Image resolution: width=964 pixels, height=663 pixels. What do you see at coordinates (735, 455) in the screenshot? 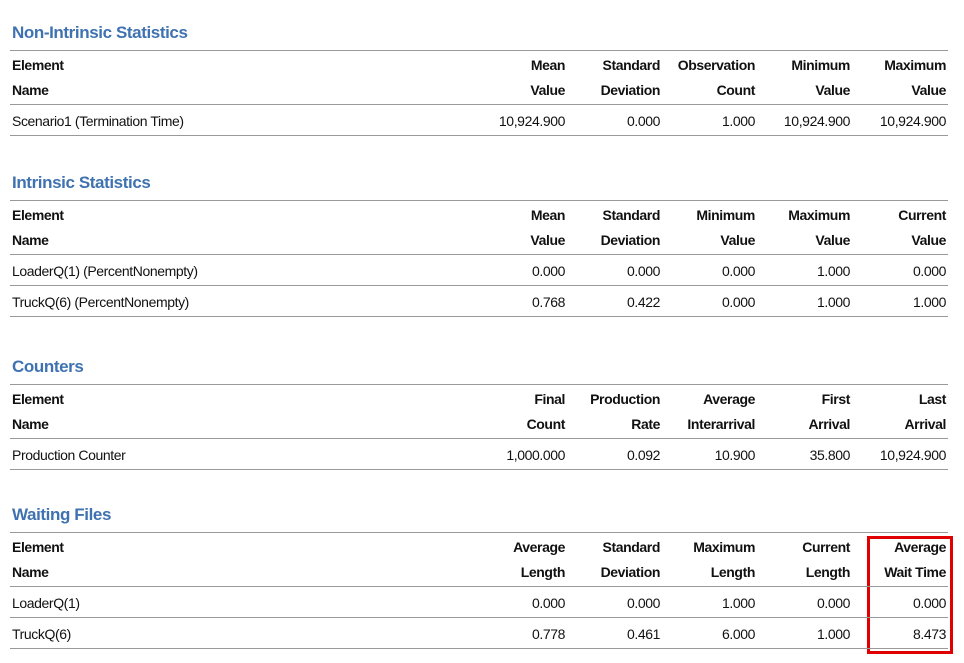
I see `cell: 10.900` at bounding box center [735, 455].